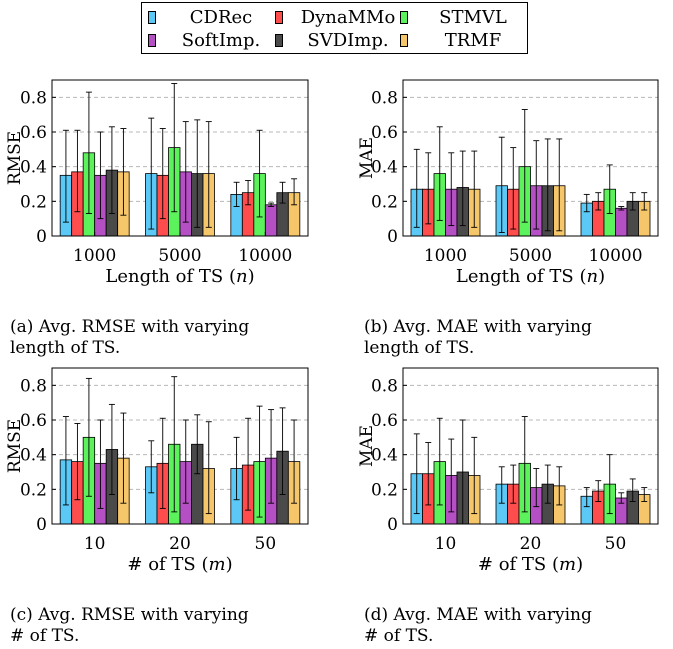 Image resolution: width=673 pixels, height=649 pixels. Describe the element at coordinates (152, 40) in the screenshot. I see `legend-swatch-softimp` at that location.